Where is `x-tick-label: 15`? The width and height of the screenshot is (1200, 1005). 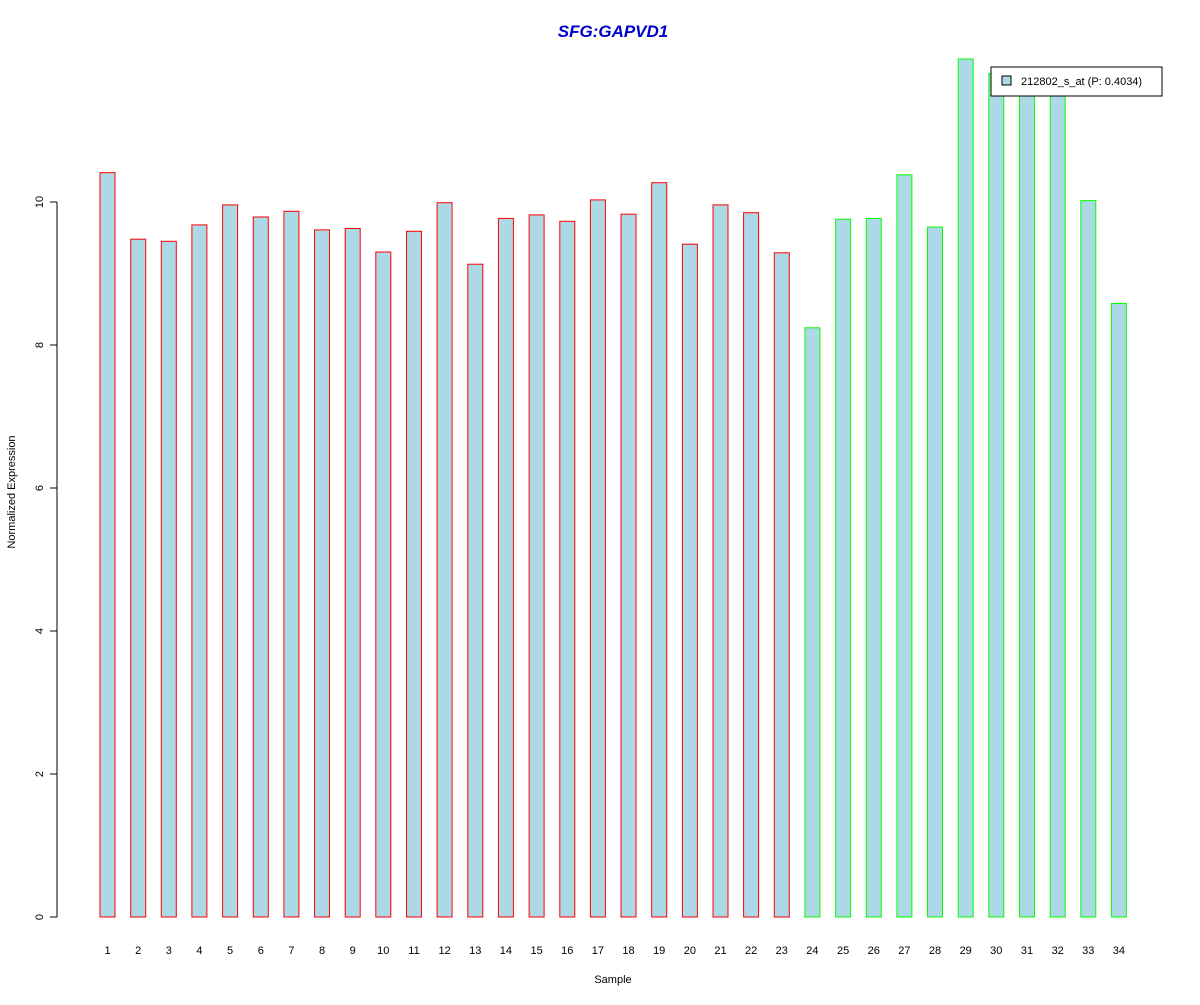 x-tick-label: 15 is located at coordinates (536, 951).